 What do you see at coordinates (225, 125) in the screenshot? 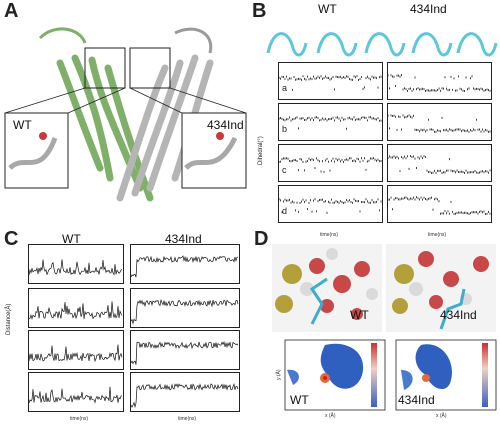
I see `panel-a-mut-label: 434Ind` at bounding box center [225, 125].